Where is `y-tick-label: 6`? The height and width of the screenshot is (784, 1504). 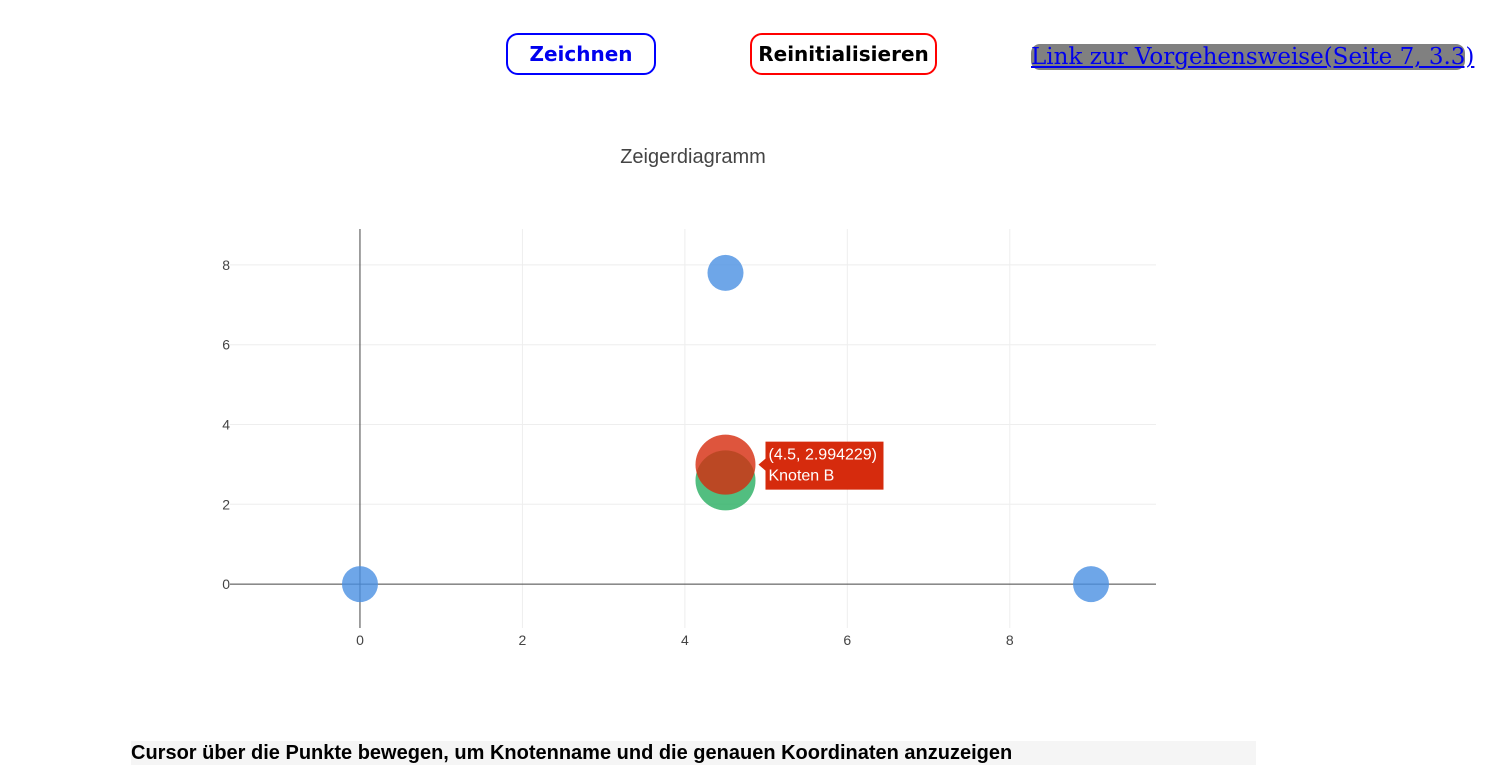
y-tick-label: 6 is located at coordinates (226, 345).